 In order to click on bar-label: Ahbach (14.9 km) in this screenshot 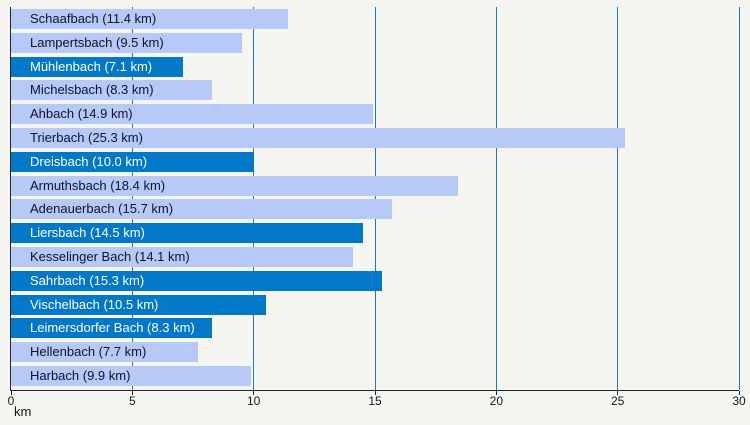, I will do `click(81, 114)`.